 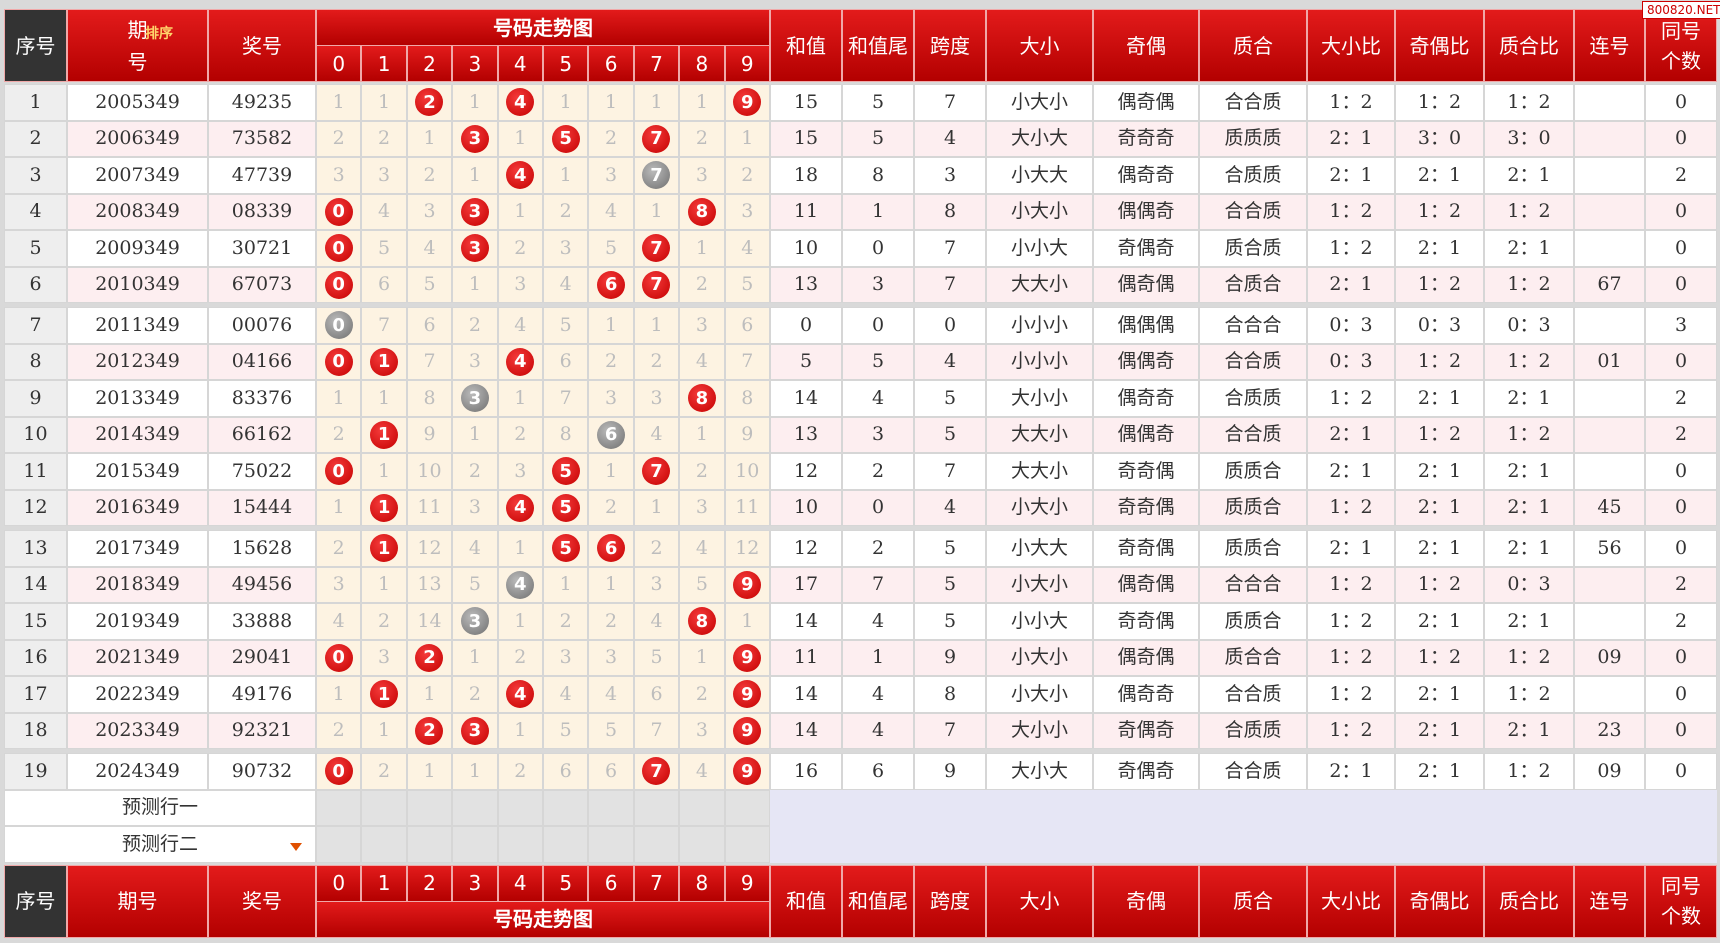 What do you see at coordinates (429, 621) in the screenshot?
I see `trend-cell: 14` at bounding box center [429, 621].